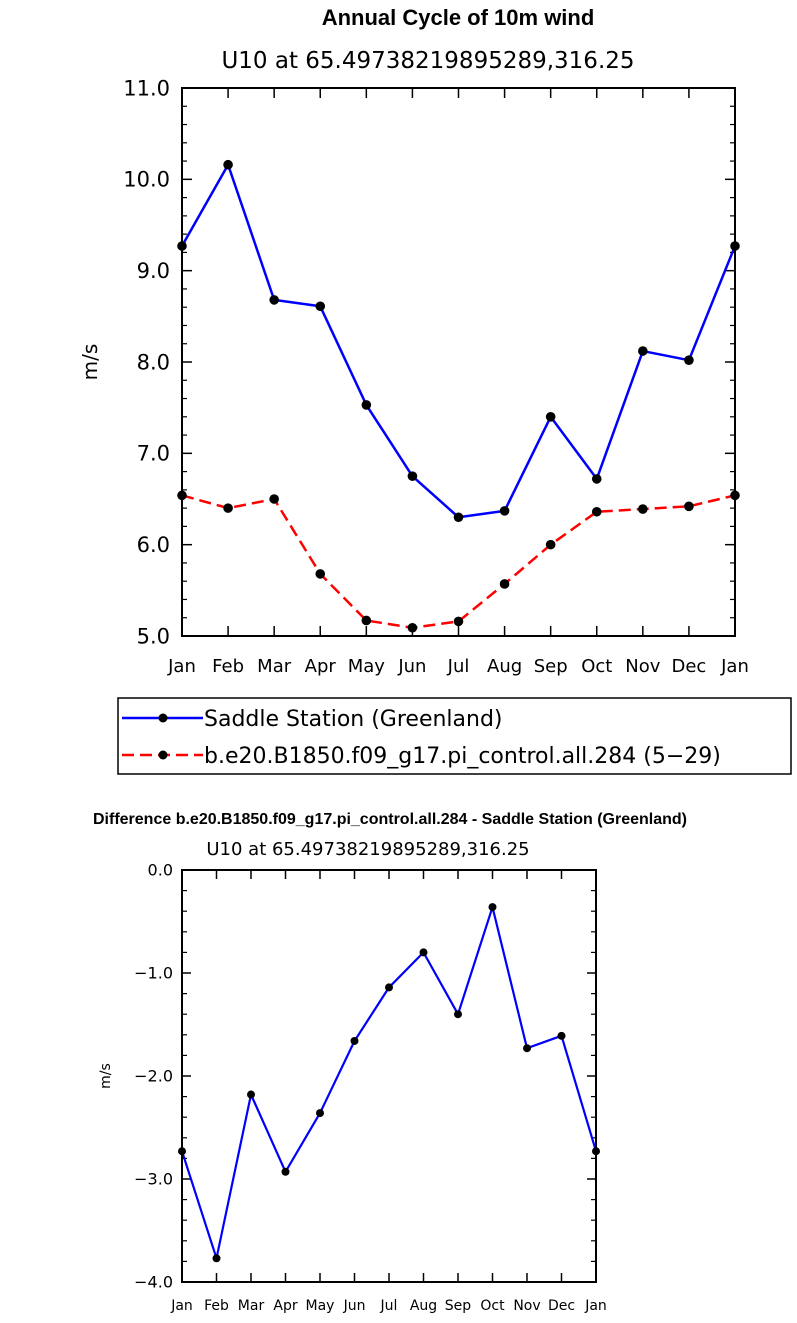 This screenshot has height=1323, width=797. I want to click on legend-swatch-model-marker, so click(163, 755).